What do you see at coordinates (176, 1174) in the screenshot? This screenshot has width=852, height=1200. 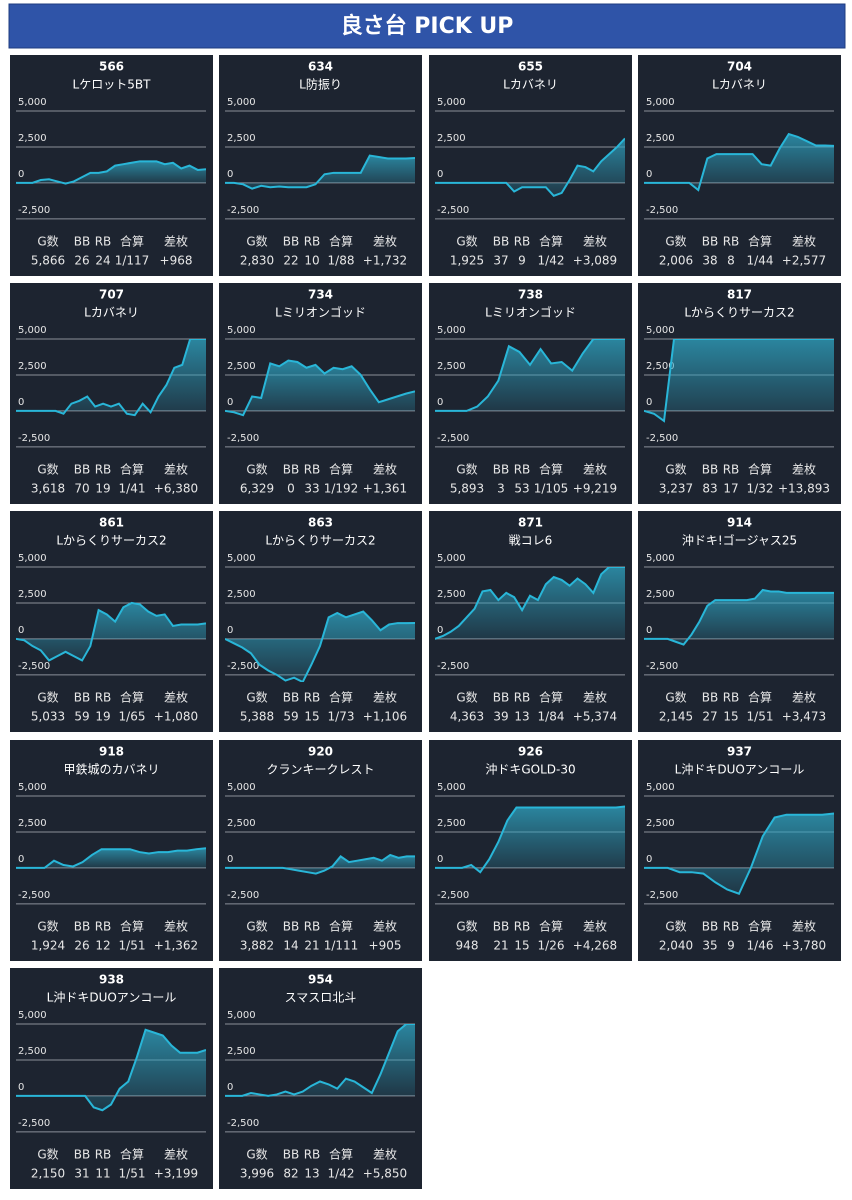 I see `stat-value: +3,199` at bounding box center [176, 1174].